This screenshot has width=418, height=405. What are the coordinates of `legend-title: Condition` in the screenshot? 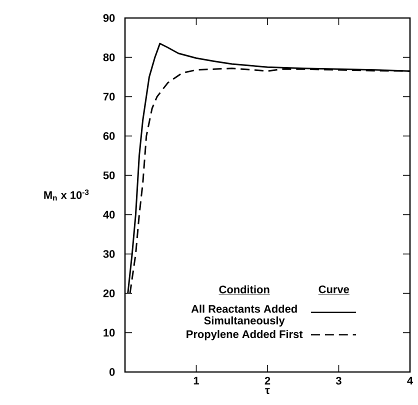 It's located at (244, 289).